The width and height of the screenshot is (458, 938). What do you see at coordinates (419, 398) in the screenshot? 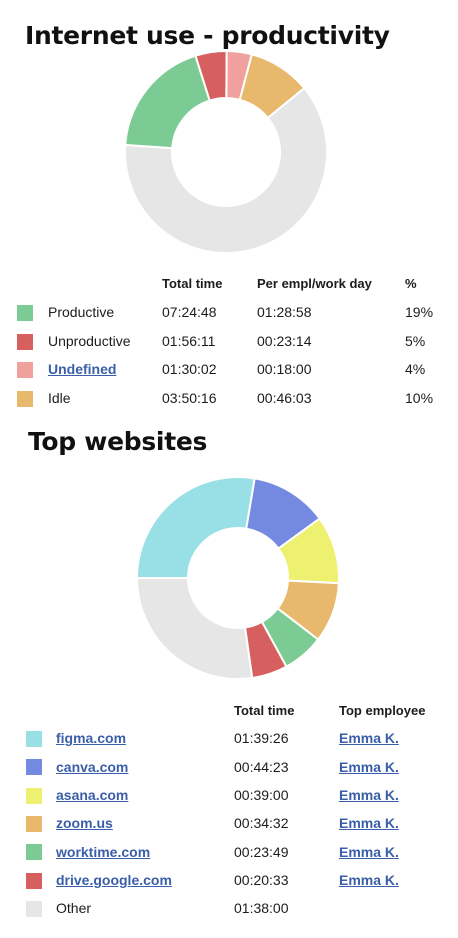
I see `percent-value: 10%` at bounding box center [419, 398].